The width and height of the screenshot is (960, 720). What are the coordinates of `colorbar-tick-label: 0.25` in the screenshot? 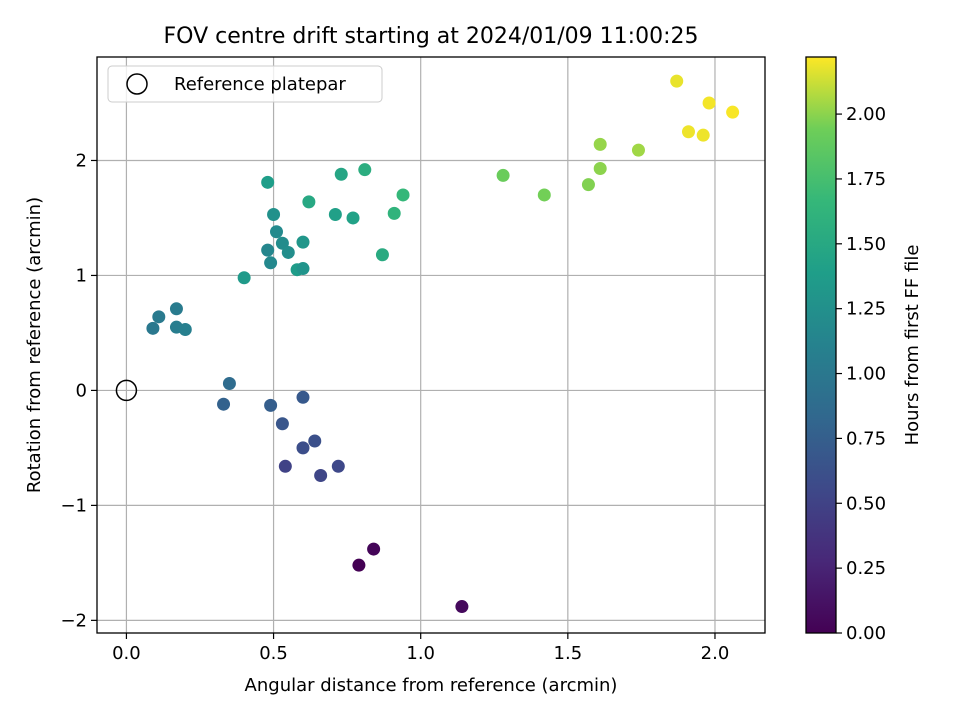 It's located at (866, 568).